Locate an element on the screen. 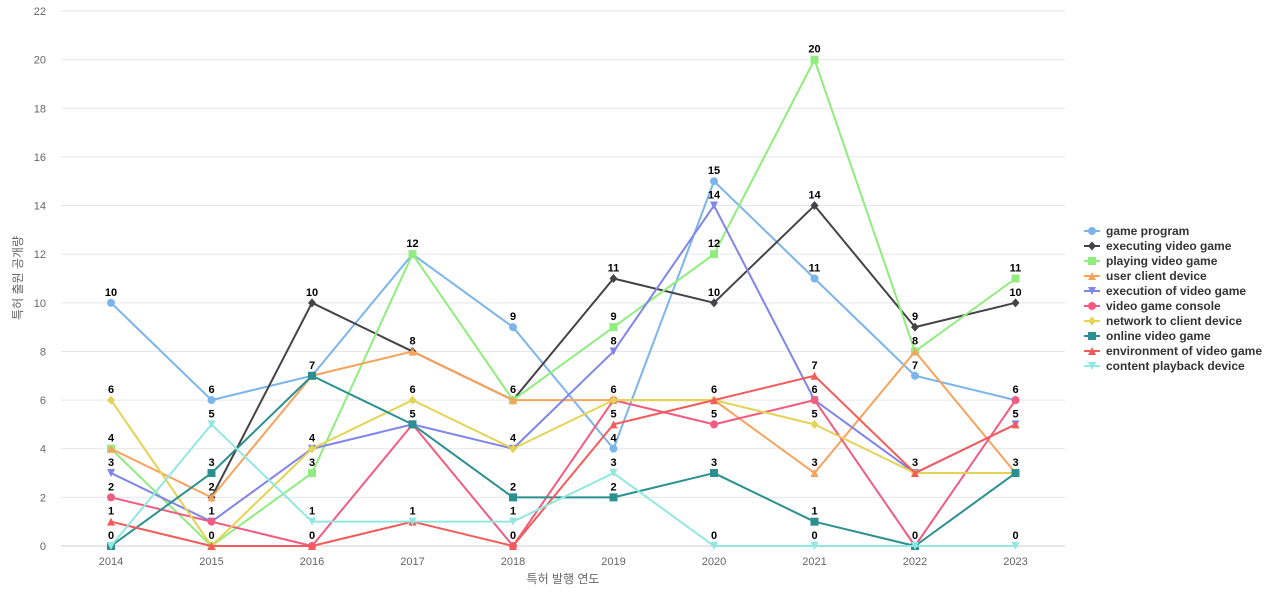  y-tick-label: 10 is located at coordinates (40, 304).